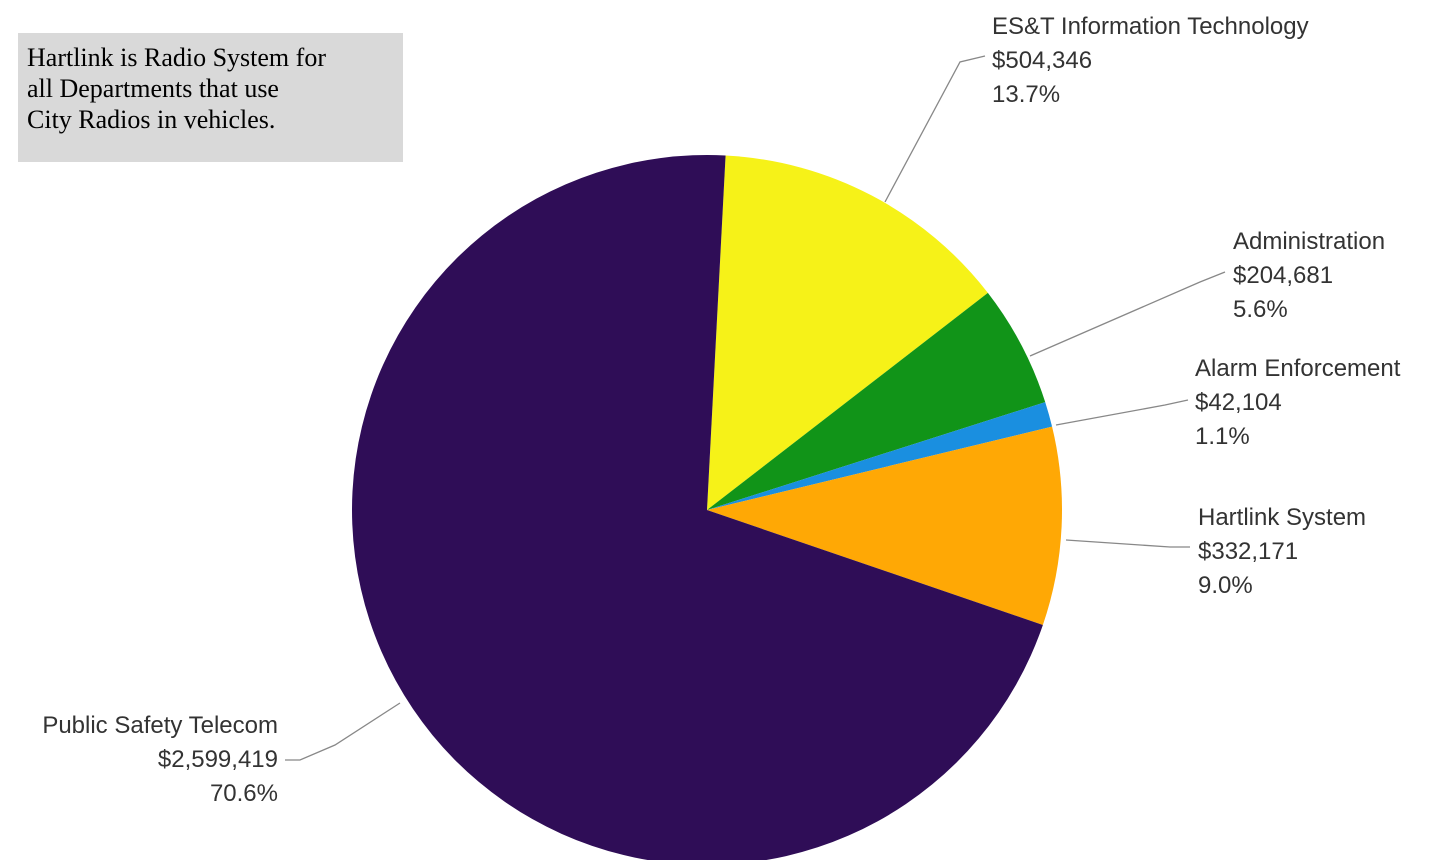  I want to click on slice-amount-es-t-information-technology: $504,346, so click(1042, 60).